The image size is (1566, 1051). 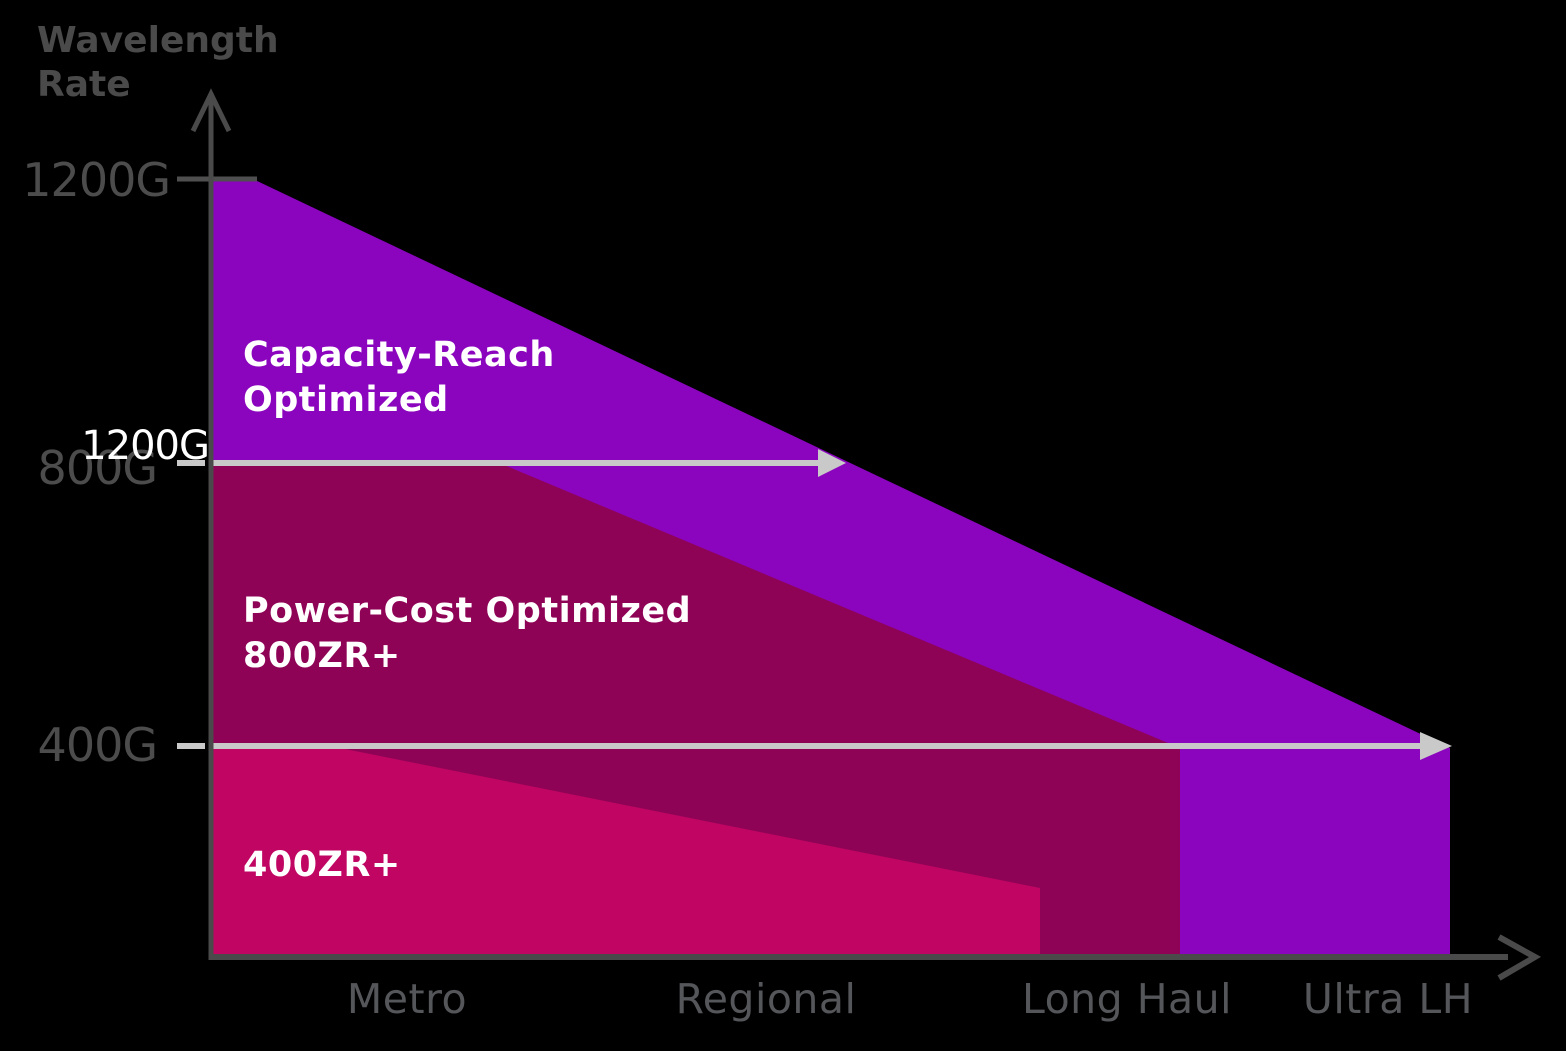 I want to click on reach-arrow-400g-head, so click(x=1436, y=746).